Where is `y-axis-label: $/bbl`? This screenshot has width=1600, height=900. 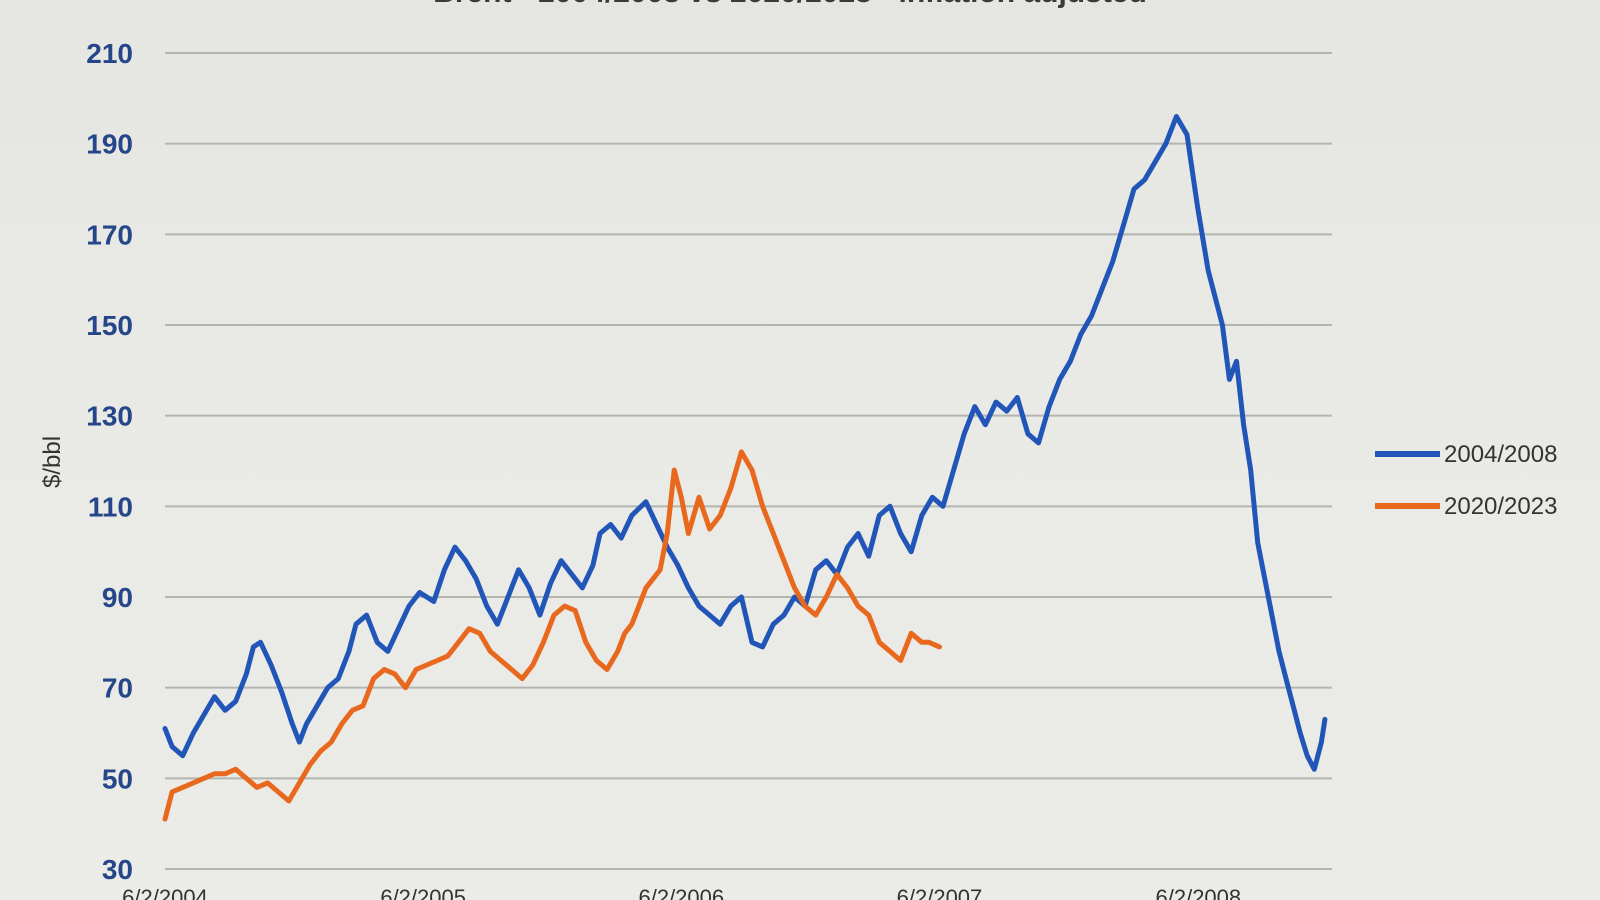
y-axis-label: $/bbl is located at coordinates (52, 462).